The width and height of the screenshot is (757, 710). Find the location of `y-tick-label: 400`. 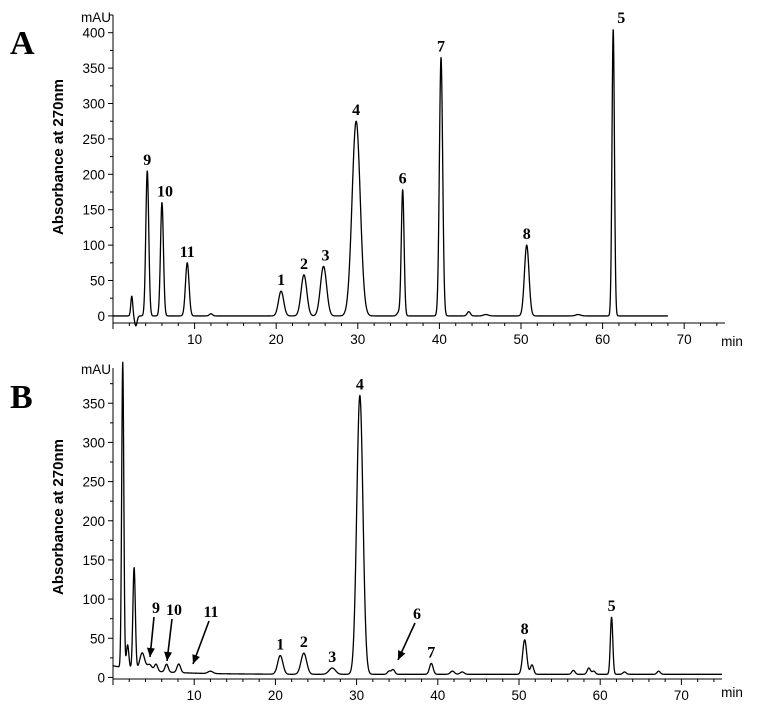

y-tick-label: 400 is located at coordinates (93, 33).